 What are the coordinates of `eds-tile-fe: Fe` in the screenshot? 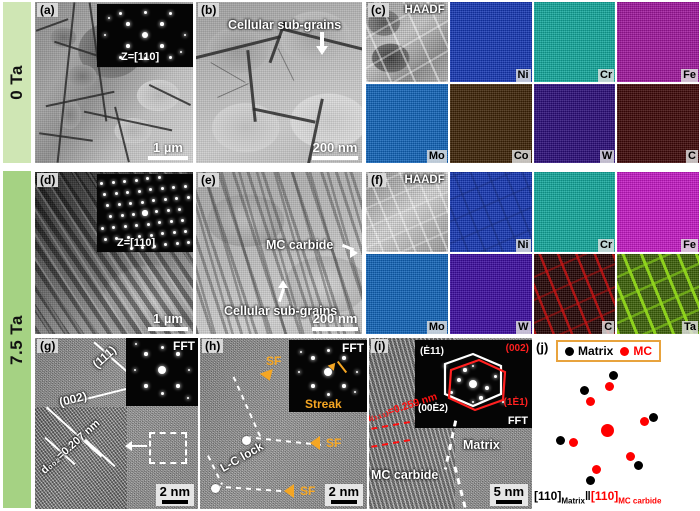 It's located at (658, 212).